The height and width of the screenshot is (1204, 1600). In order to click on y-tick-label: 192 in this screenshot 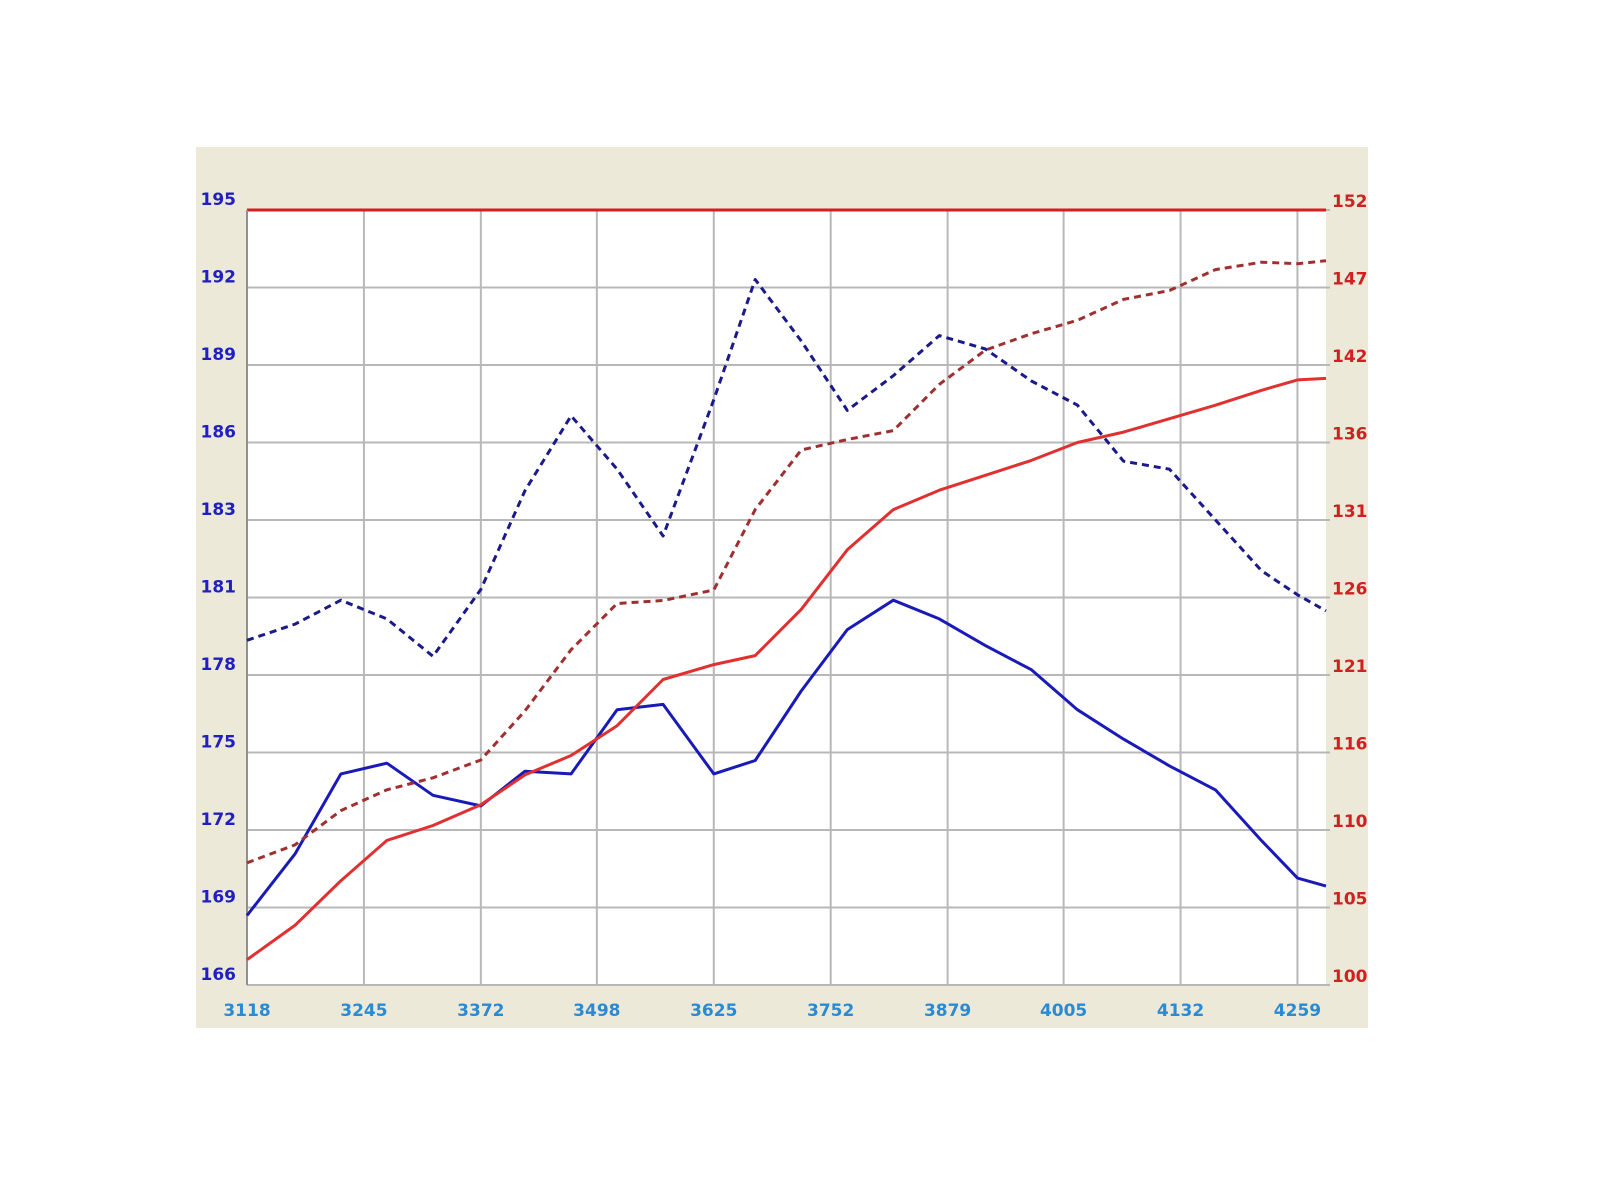, I will do `click(219, 278)`.